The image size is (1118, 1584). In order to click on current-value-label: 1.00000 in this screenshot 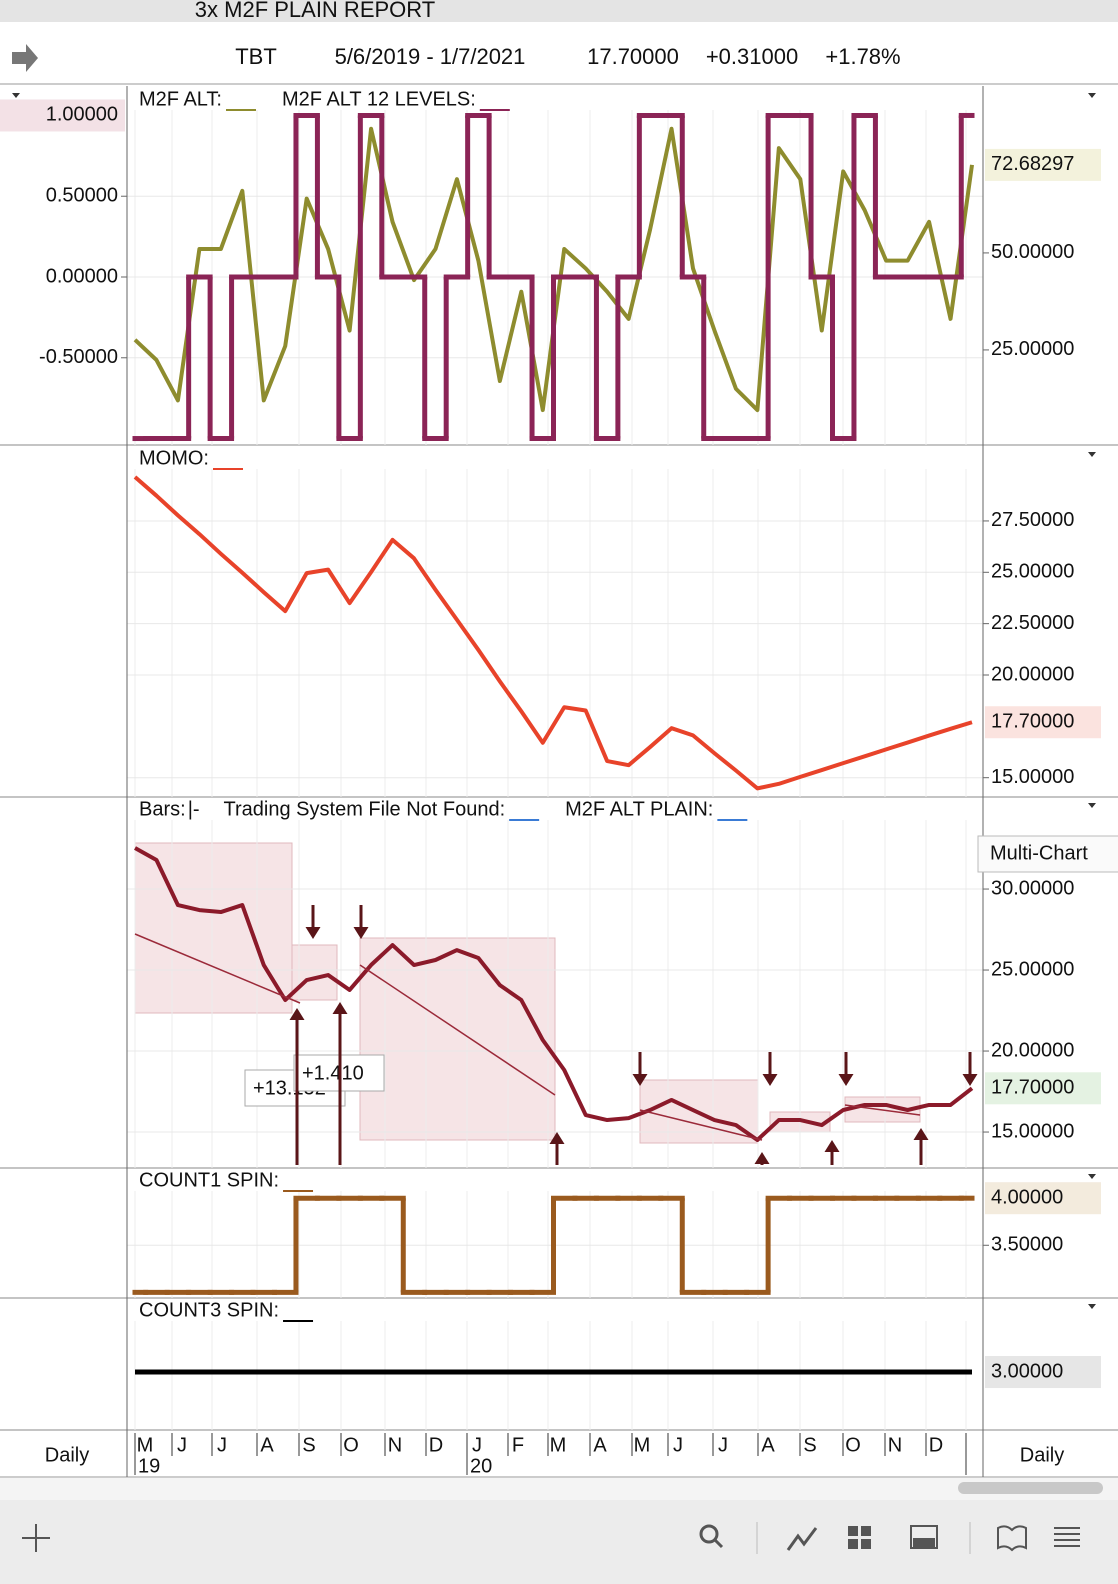, I will do `click(82, 115)`.